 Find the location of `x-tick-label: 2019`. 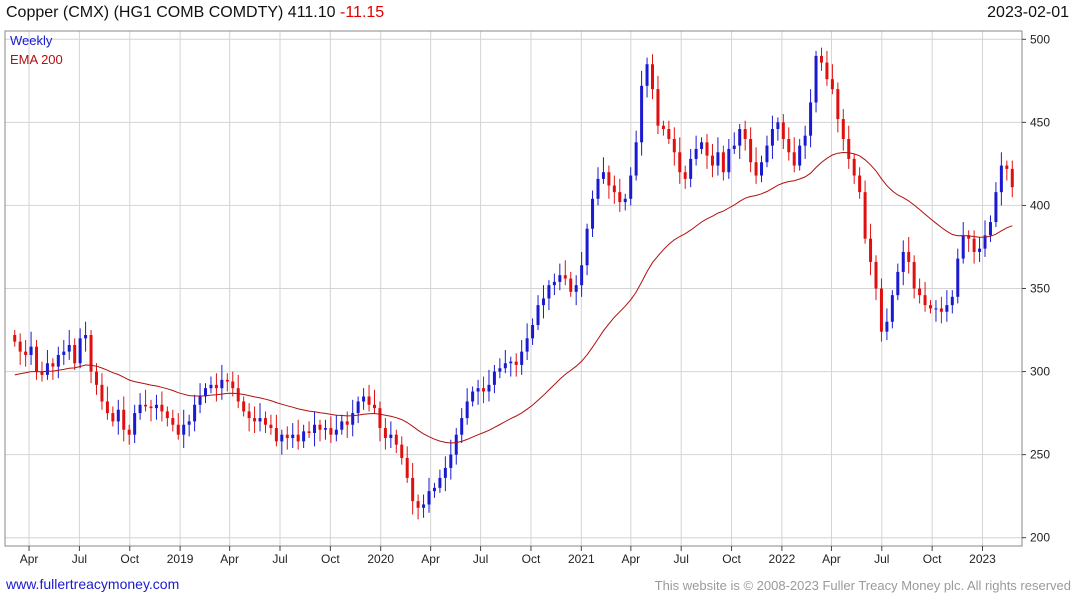

x-tick-label: 2019 is located at coordinates (180, 559).